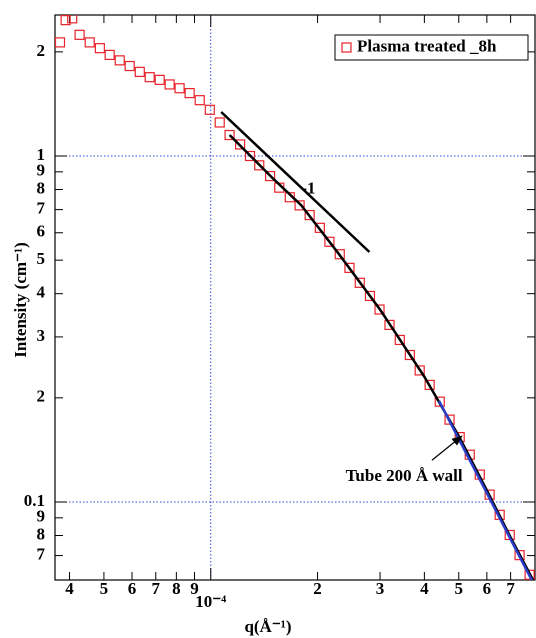  I want to click on annotations: -1 Tube 200 Å wall, so click(382, 331).